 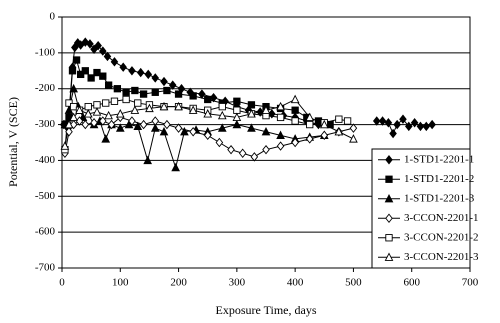 What do you see at coordinates (411, 283) in the screenshot?
I see `x-tick-label: 600` at bounding box center [411, 283].